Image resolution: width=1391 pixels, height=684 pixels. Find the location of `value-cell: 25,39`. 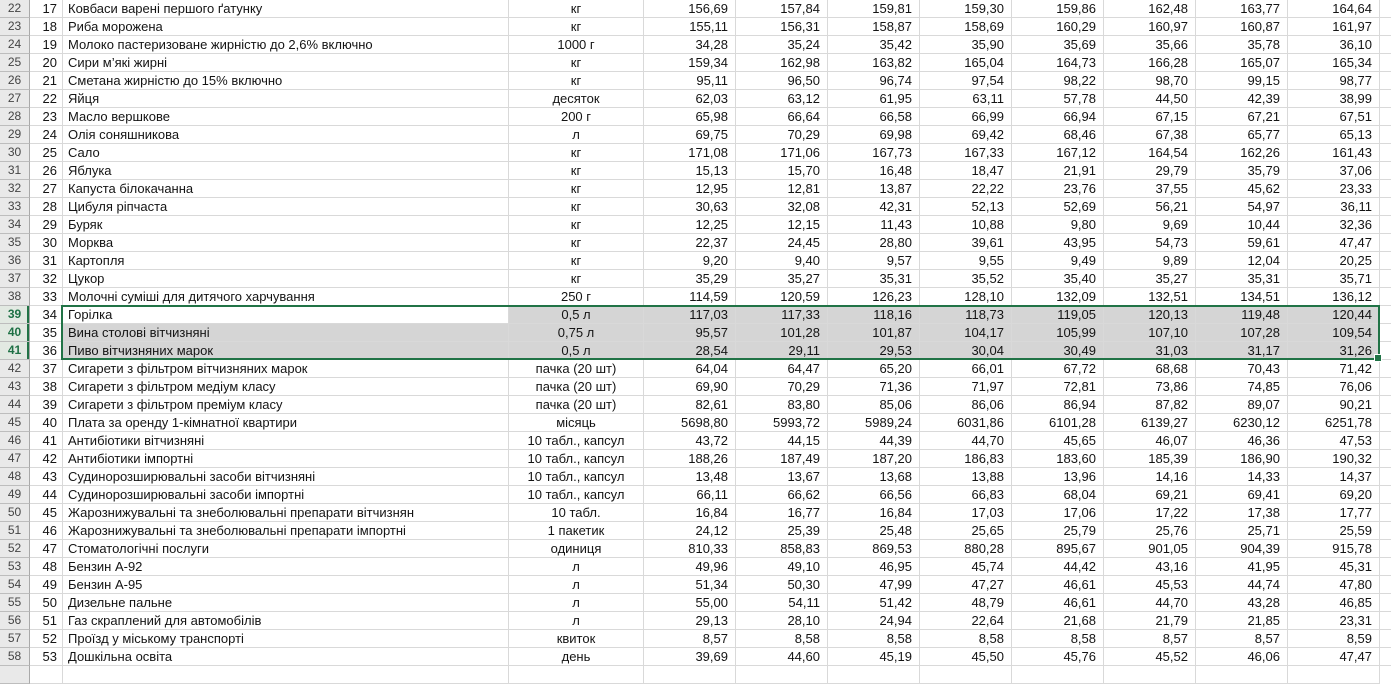

value-cell: 25,39 is located at coordinates (782, 531).